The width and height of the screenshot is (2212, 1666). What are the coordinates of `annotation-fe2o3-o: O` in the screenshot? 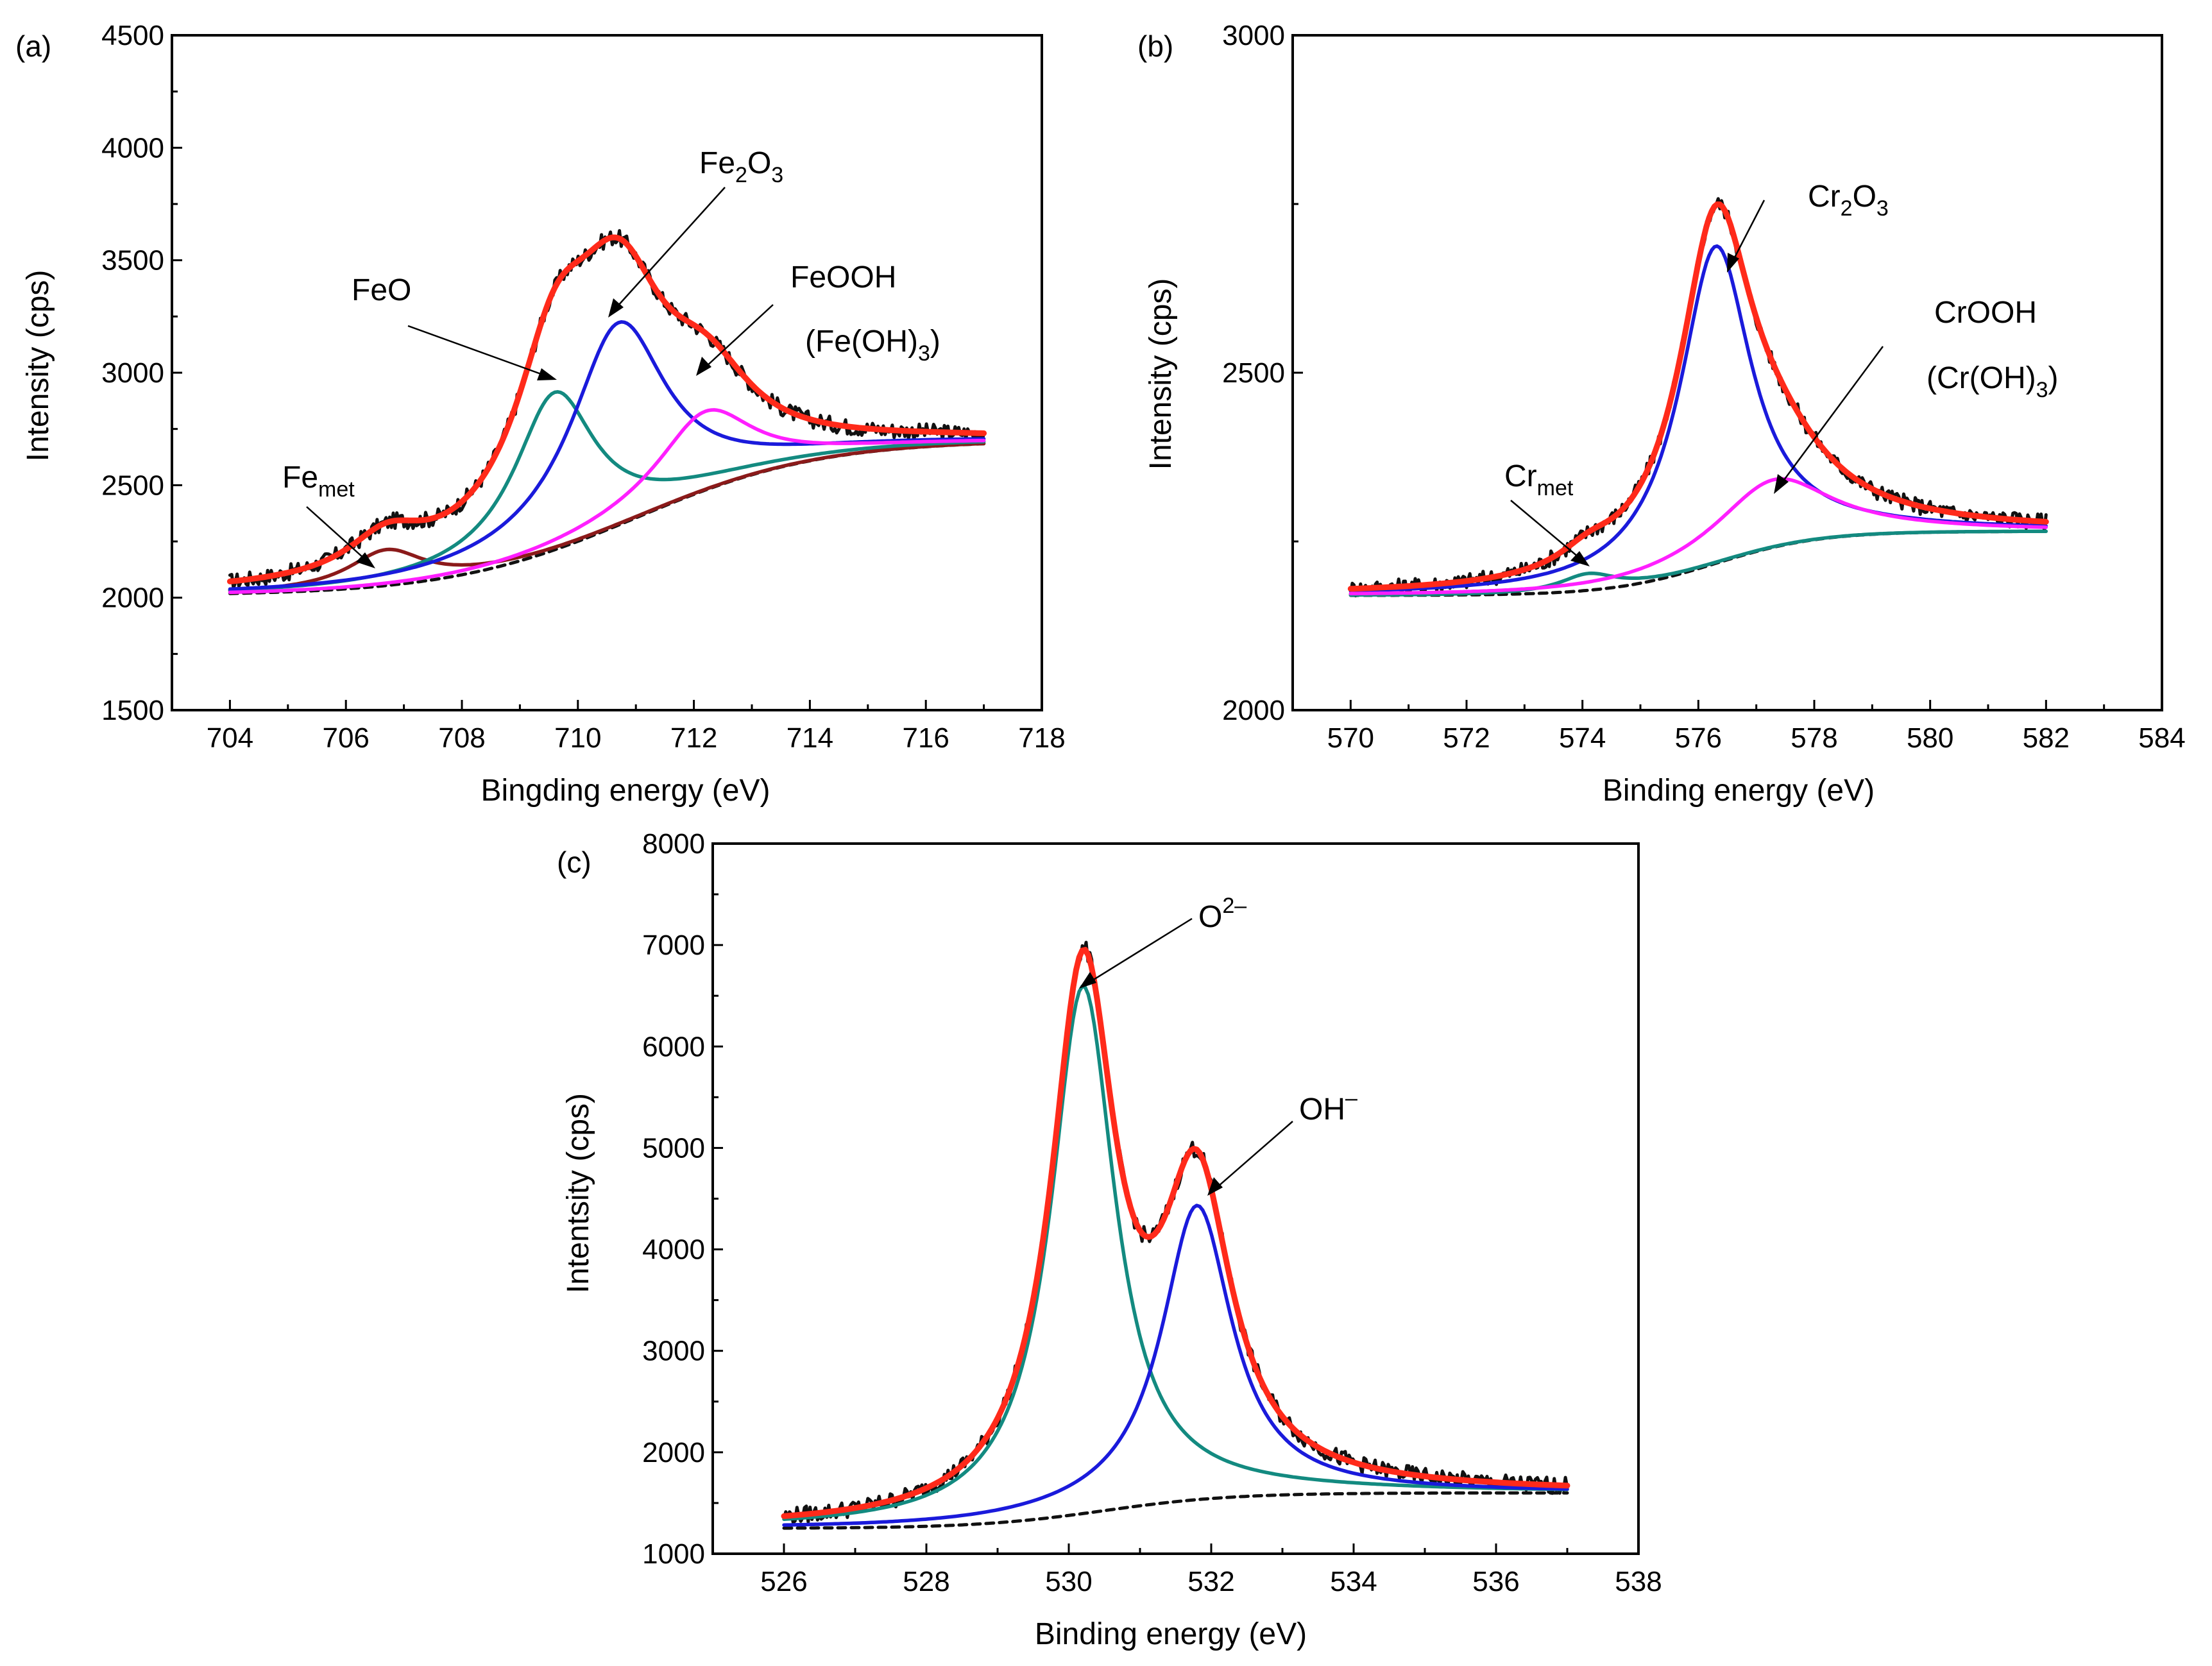 It's located at (759, 163).